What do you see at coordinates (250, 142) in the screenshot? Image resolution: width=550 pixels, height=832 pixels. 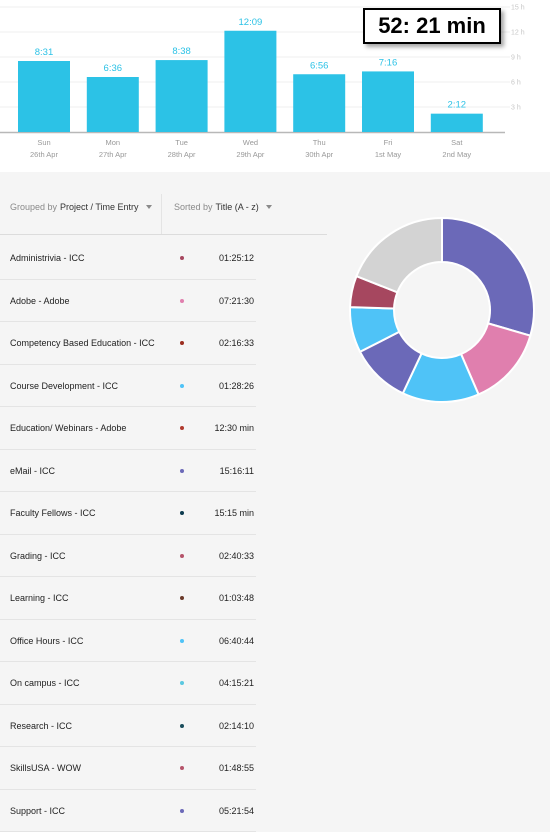 I see `day-label: Wed` at bounding box center [250, 142].